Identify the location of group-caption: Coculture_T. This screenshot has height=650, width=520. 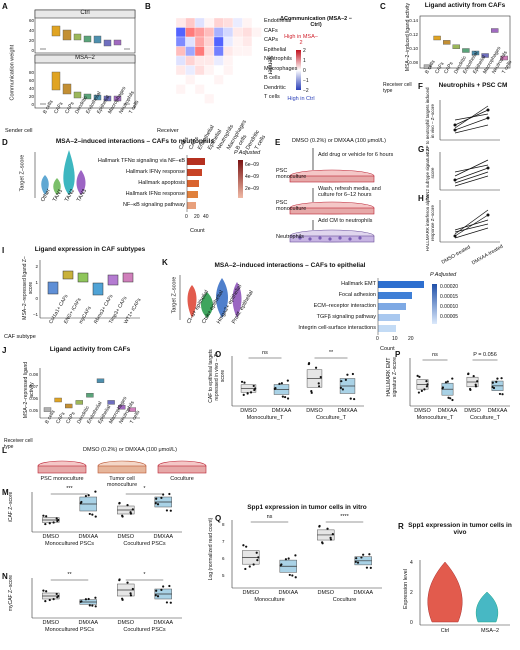
(485, 418).